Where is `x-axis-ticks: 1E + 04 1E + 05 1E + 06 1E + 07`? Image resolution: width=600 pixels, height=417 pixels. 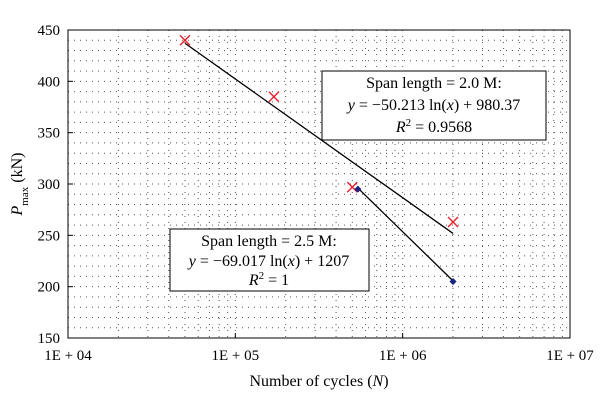 x-axis-ticks: 1E + 04 1E + 05 1E + 06 1E + 07 is located at coordinates (319, 348).